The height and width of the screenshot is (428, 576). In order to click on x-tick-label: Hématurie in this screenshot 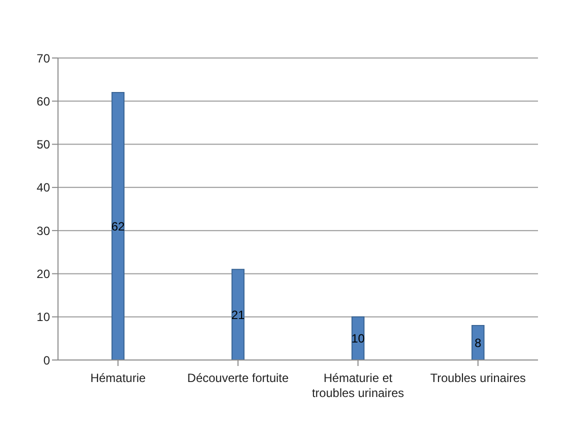, I will do `click(118, 378)`.